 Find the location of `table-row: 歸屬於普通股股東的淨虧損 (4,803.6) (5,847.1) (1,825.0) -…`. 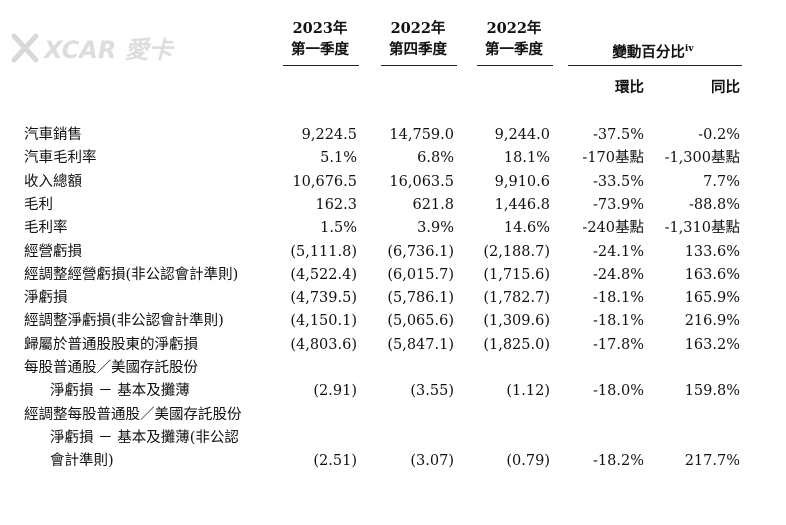

table-row: 歸屬於普通股股東的淨虧損 (4,803.6) (5,847.1) (1,825.0) -… is located at coordinates (393, 345).